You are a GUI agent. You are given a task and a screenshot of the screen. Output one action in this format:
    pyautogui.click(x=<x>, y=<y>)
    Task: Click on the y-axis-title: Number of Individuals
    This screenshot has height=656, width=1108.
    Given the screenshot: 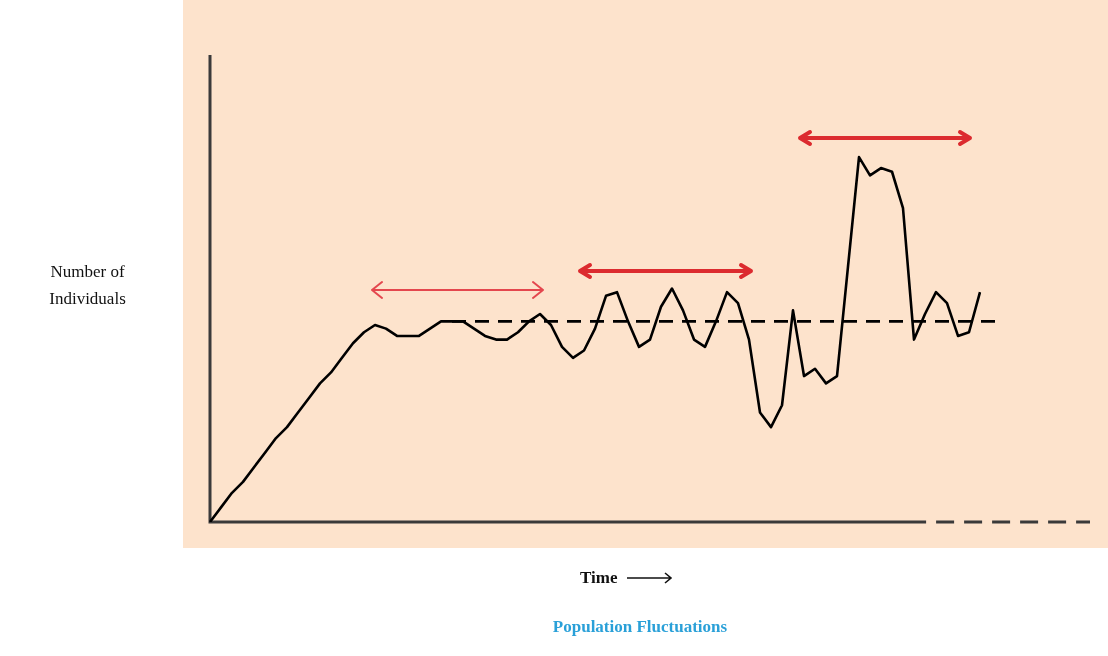 What is the action you would take?
    pyautogui.click(x=87, y=285)
    